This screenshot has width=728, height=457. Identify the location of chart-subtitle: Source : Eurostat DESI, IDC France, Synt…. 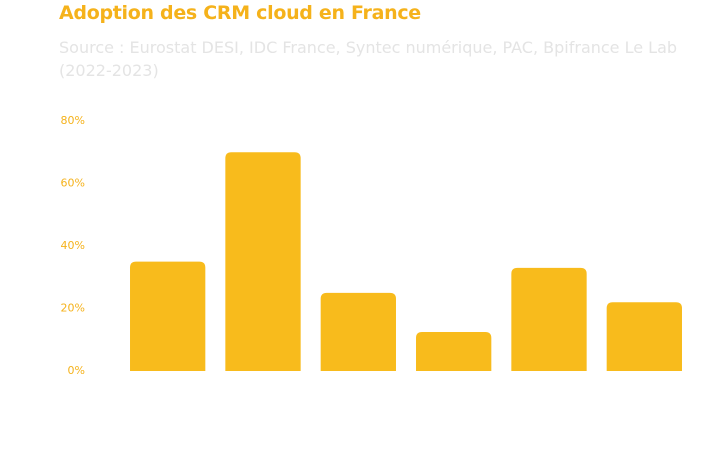
(368, 59).